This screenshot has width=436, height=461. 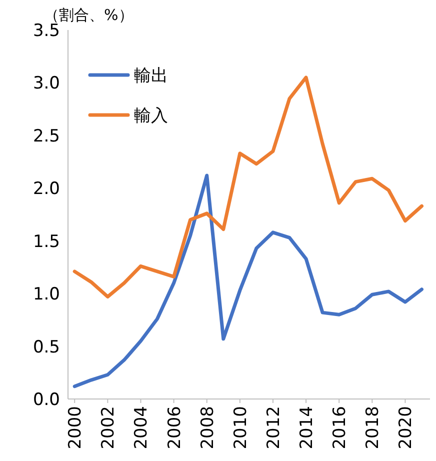 I want to click on x-tick-label: 2006, so click(x=174, y=428).